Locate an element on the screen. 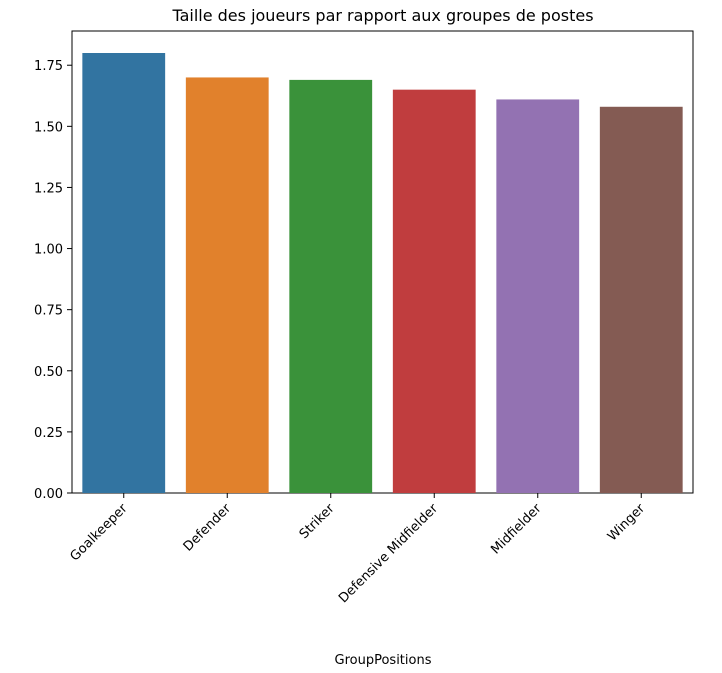  bar-winger is located at coordinates (641, 300).